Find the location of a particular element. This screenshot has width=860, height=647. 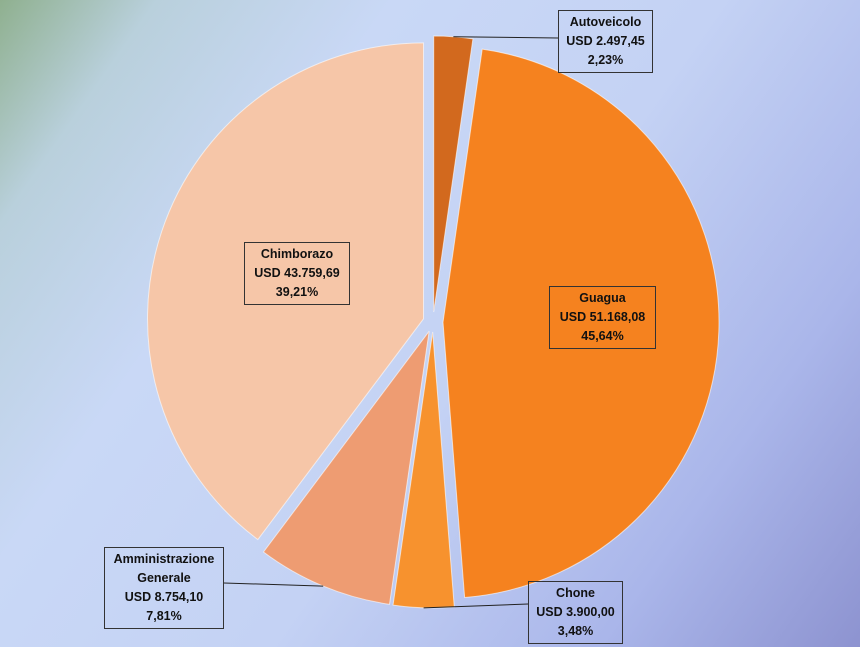

slice-percent-amministrazione: 7,81% is located at coordinates (164, 616).